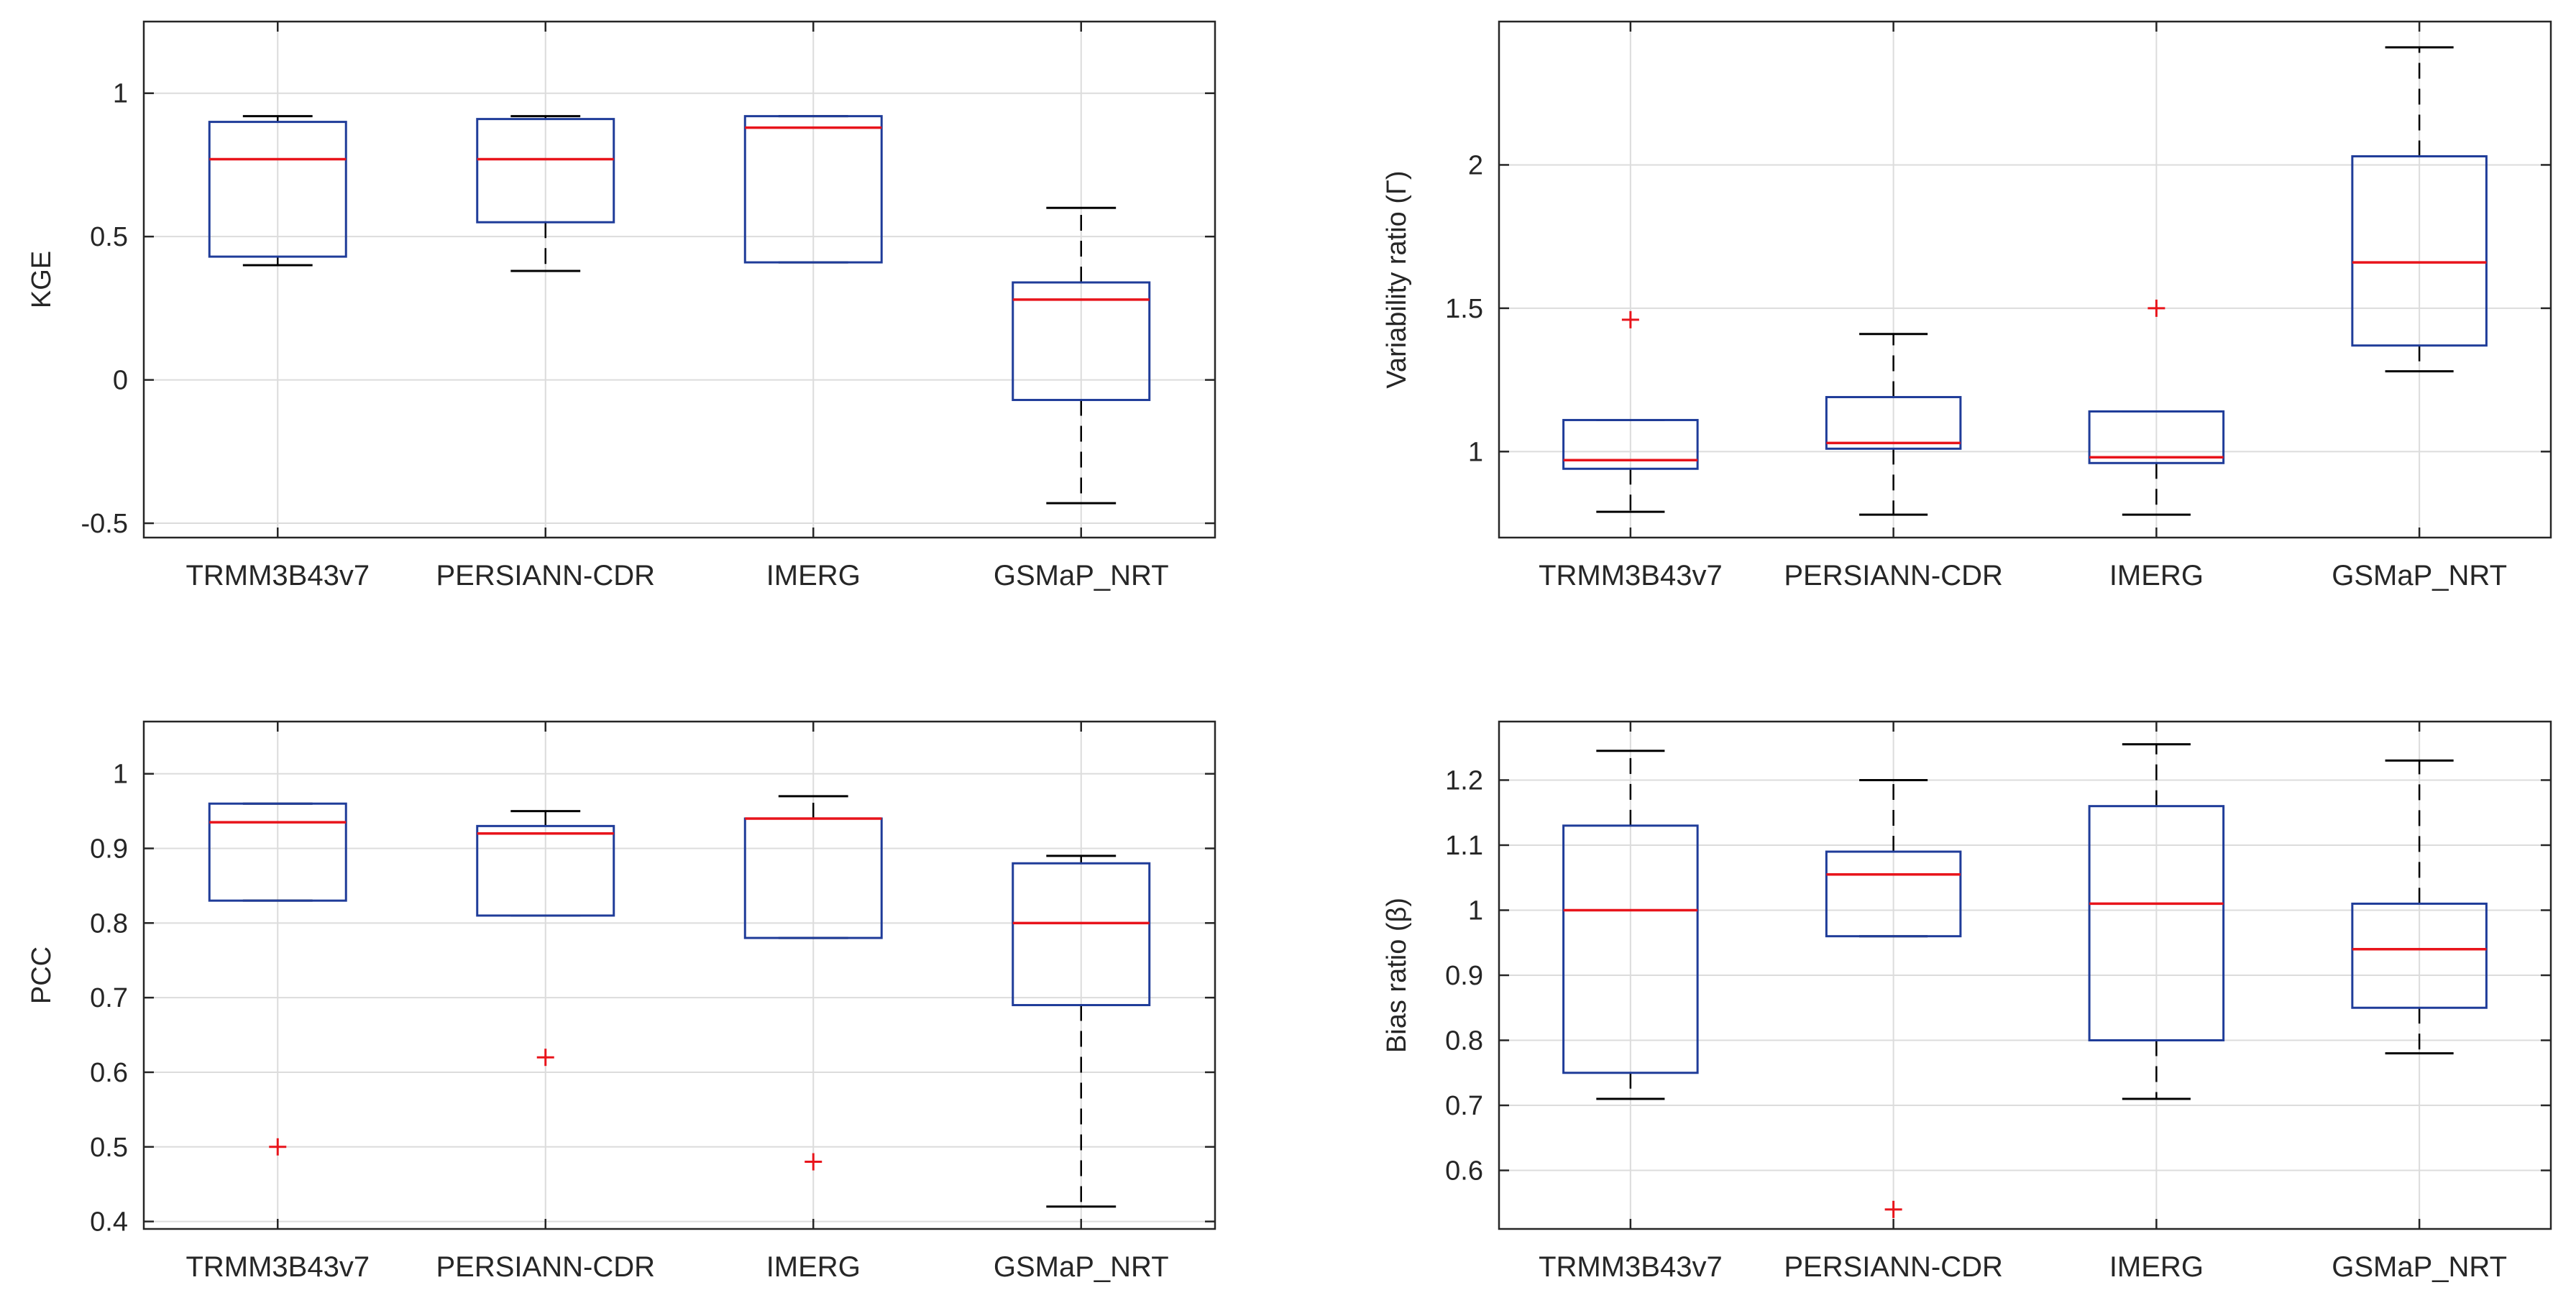  I want to click on y-axis-label: Bias ratio (β), so click(1397, 975).